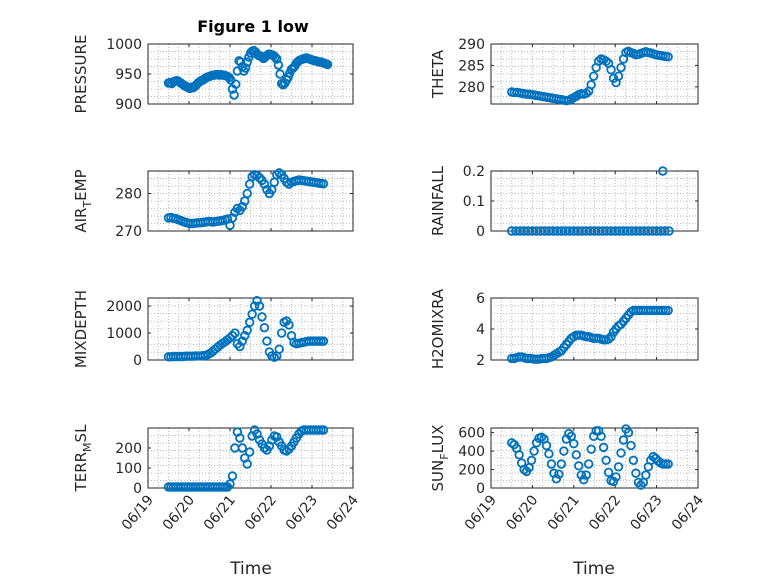 The height and width of the screenshot is (583, 778). What do you see at coordinates (438, 200) in the screenshot?
I see `y-axis-label: RAINFALL` at bounding box center [438, 200].